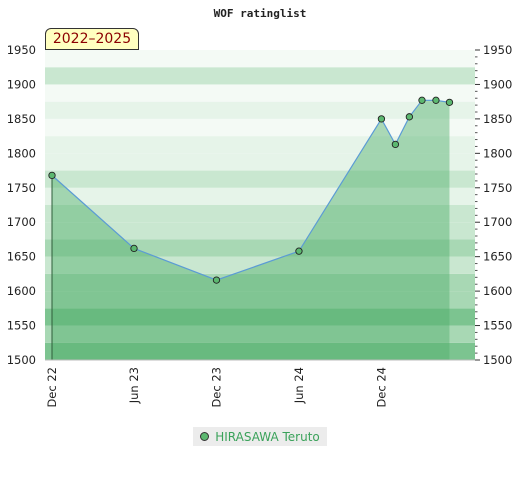 This screenshot has height=480, width=520. What do you see at coordinates (21, 326) in the screenshot?
I see `y-tick-label-left: 1550` at bounding box center [21, 326].